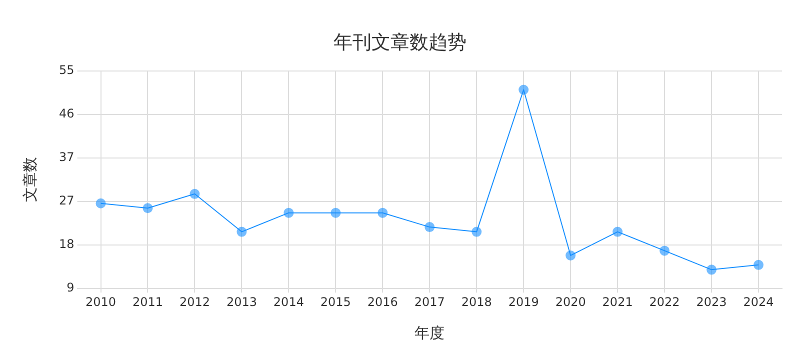 This screenshot has height=360, width=810. What do you see at coordinates (66, 201) in the screenshot?
I see `y-tick-label: 27` at bounding box center [66, 201].